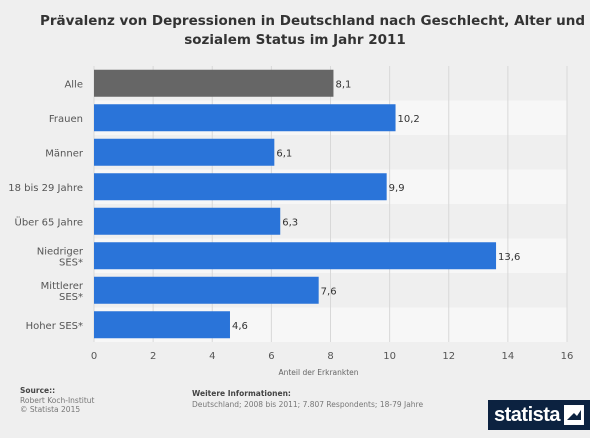 The width and height of the screenshot is (590, 438). What do you see at coordinates (62, 286) in the screenshot?
I see `category-label: Mittlerer` at bounding box center [62, 286].